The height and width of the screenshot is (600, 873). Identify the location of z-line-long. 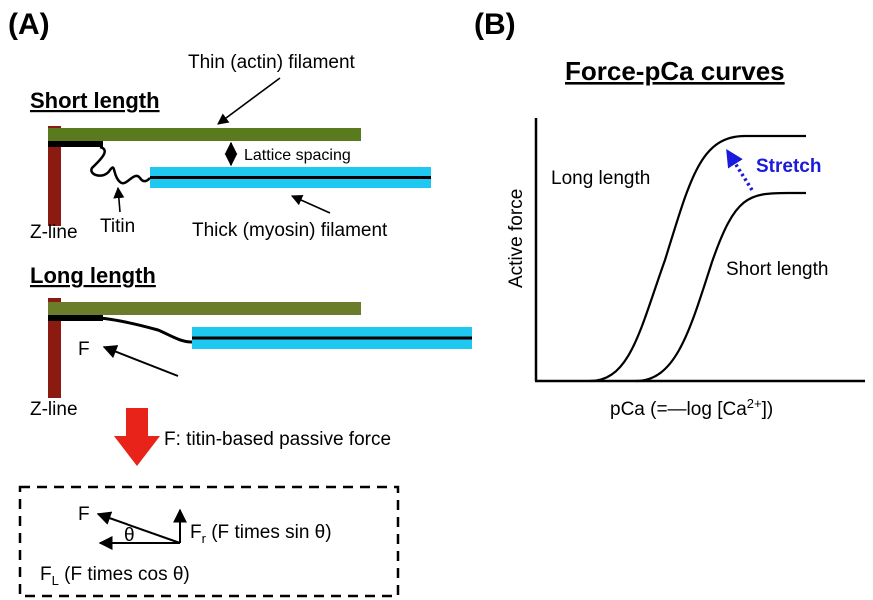
(54, 348).